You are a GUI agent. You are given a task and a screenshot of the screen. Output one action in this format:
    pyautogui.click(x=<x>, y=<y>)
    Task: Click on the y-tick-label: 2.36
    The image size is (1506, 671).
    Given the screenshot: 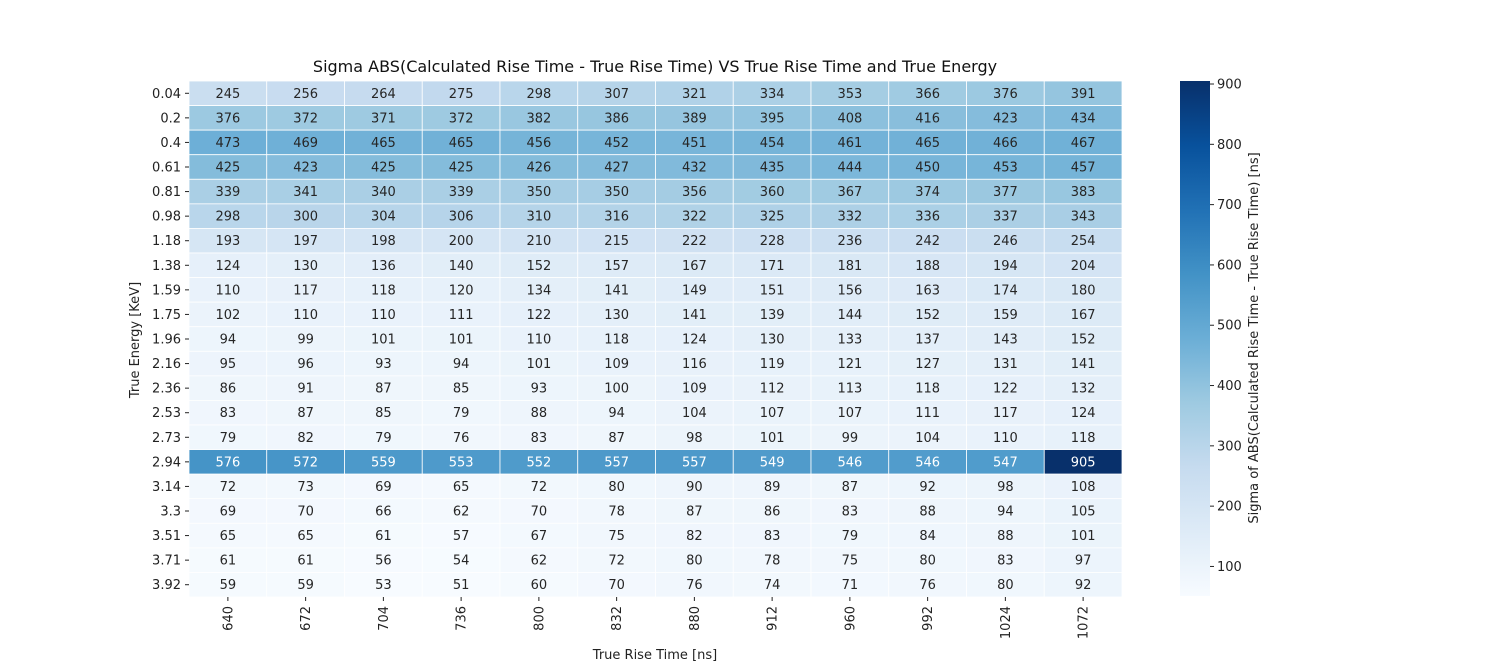 What is the action you would take?
    pyautogui.click(x=166, y=389)
    